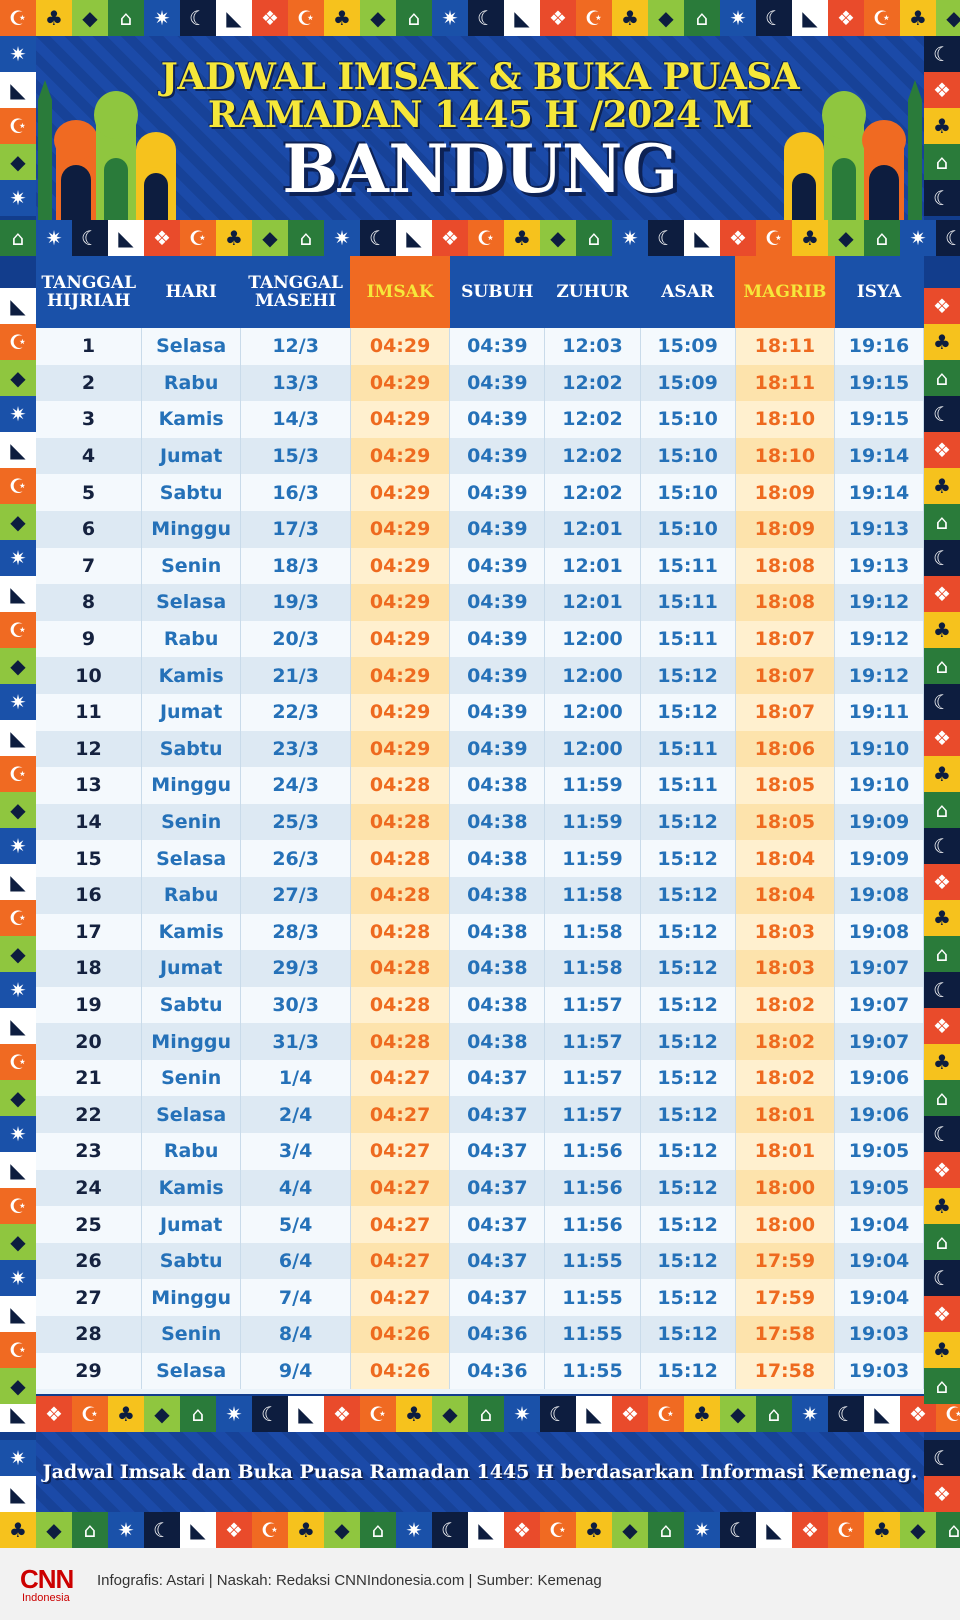  Describe the element at coordinates (592, 932) in the screenshot. I see `cell-zuhur: 11:58` at that location.